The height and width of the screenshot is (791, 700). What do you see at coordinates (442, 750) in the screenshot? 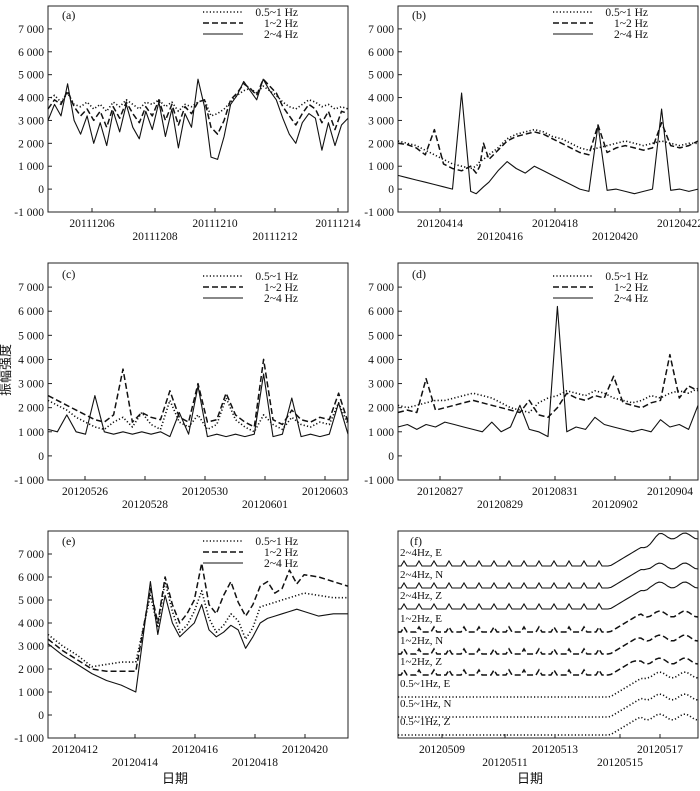
I see `x-tick-label: 20120509` at bounding box center [442, 750].